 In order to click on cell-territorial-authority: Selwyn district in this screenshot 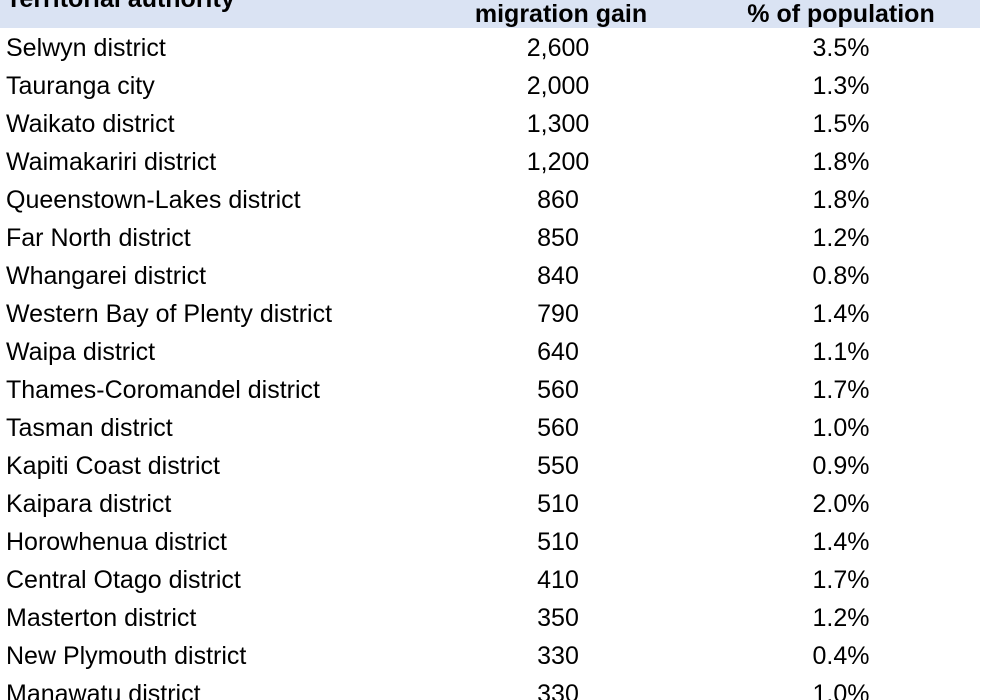, I will do `click(86, 48)`.